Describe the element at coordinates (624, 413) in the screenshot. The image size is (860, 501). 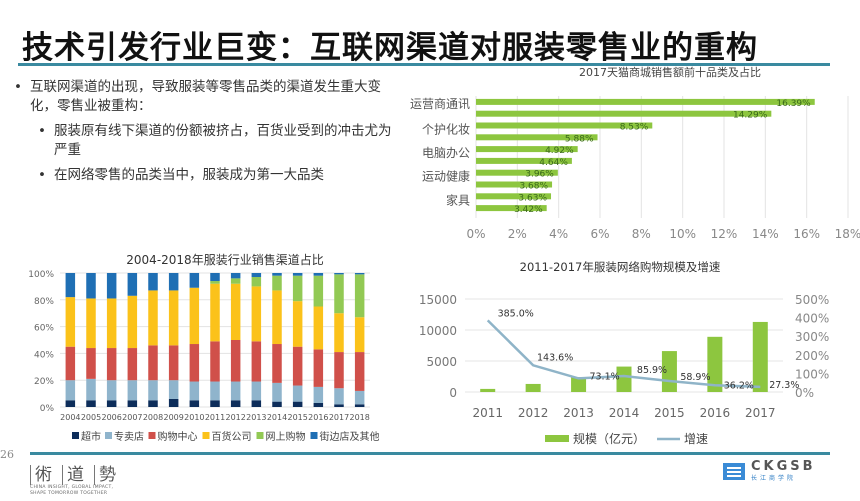
I see `x-tick-label: 2014` at that location.